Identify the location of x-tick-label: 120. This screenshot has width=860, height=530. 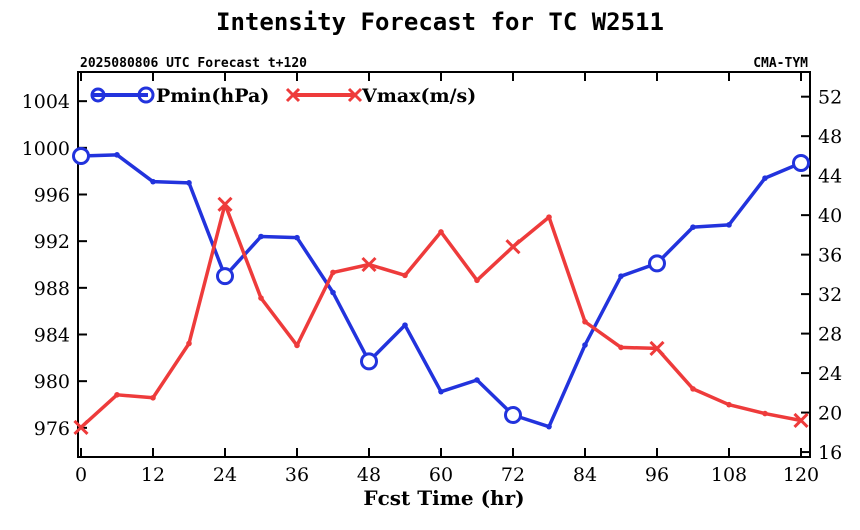
(801, 475).